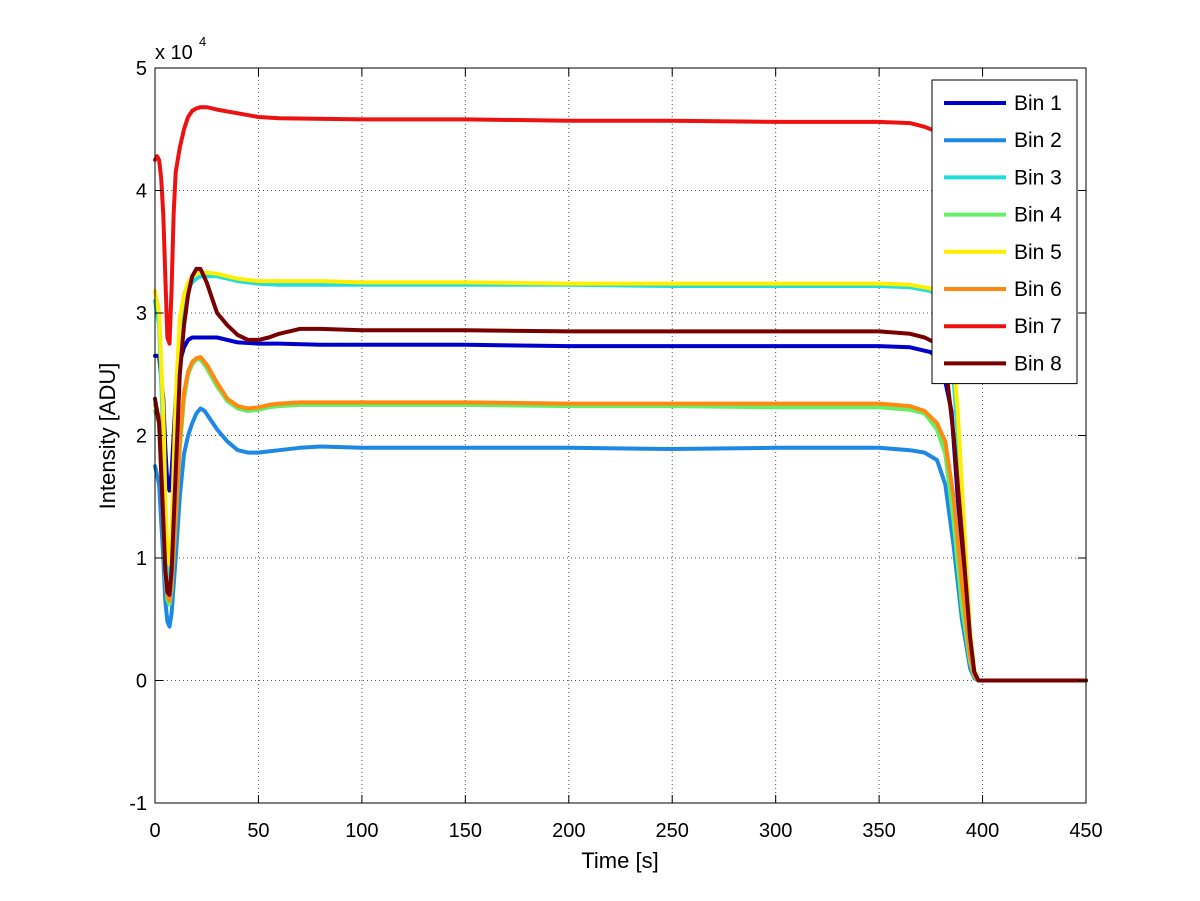  Describe the element at coordinates (982, 831) in the screenshot. I see `x-tick-label: 400` at that location.